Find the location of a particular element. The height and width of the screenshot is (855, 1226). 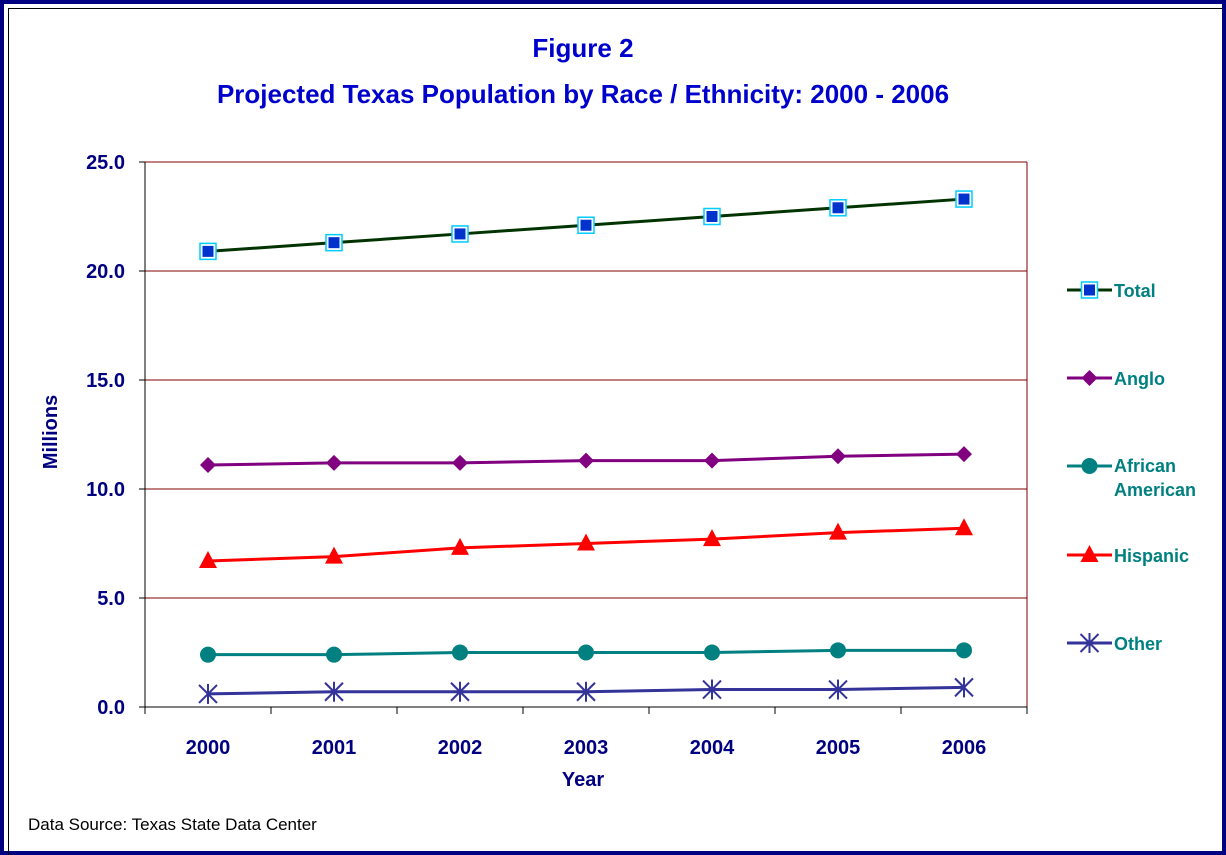

y-tick-label: 20.0 is located at coordinates (105, 272).